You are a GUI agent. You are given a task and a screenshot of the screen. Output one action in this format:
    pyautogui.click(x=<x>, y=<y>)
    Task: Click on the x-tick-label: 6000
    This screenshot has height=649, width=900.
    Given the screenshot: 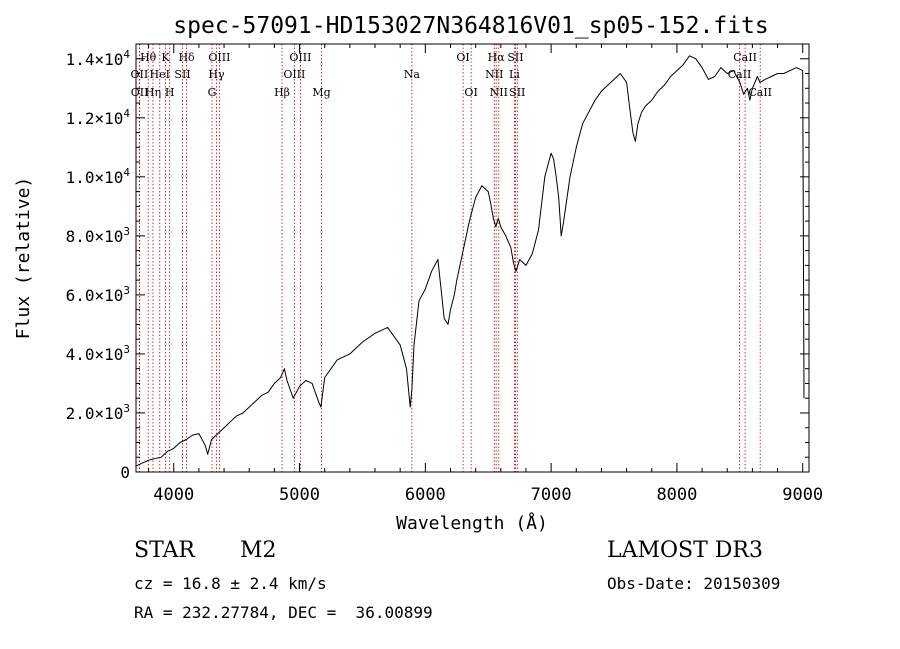 What is the action you would take?
    pyautogui.click(x=425, y=495)
    